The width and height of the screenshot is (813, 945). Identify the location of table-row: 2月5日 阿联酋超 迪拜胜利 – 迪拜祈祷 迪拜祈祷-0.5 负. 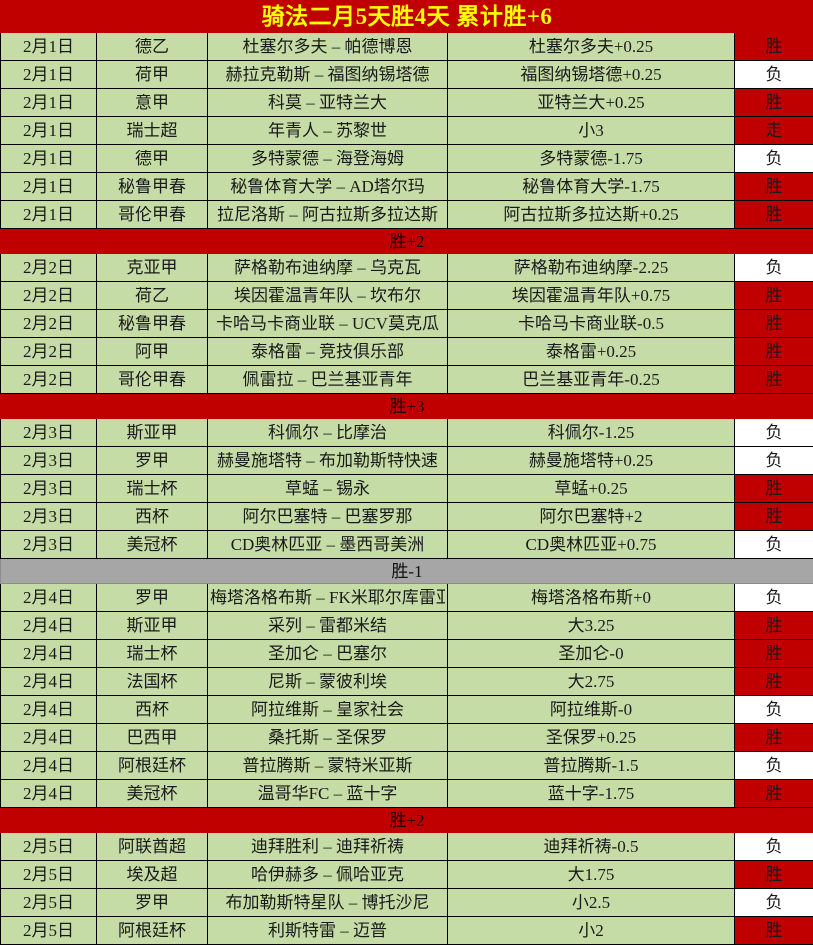
(406, 846).